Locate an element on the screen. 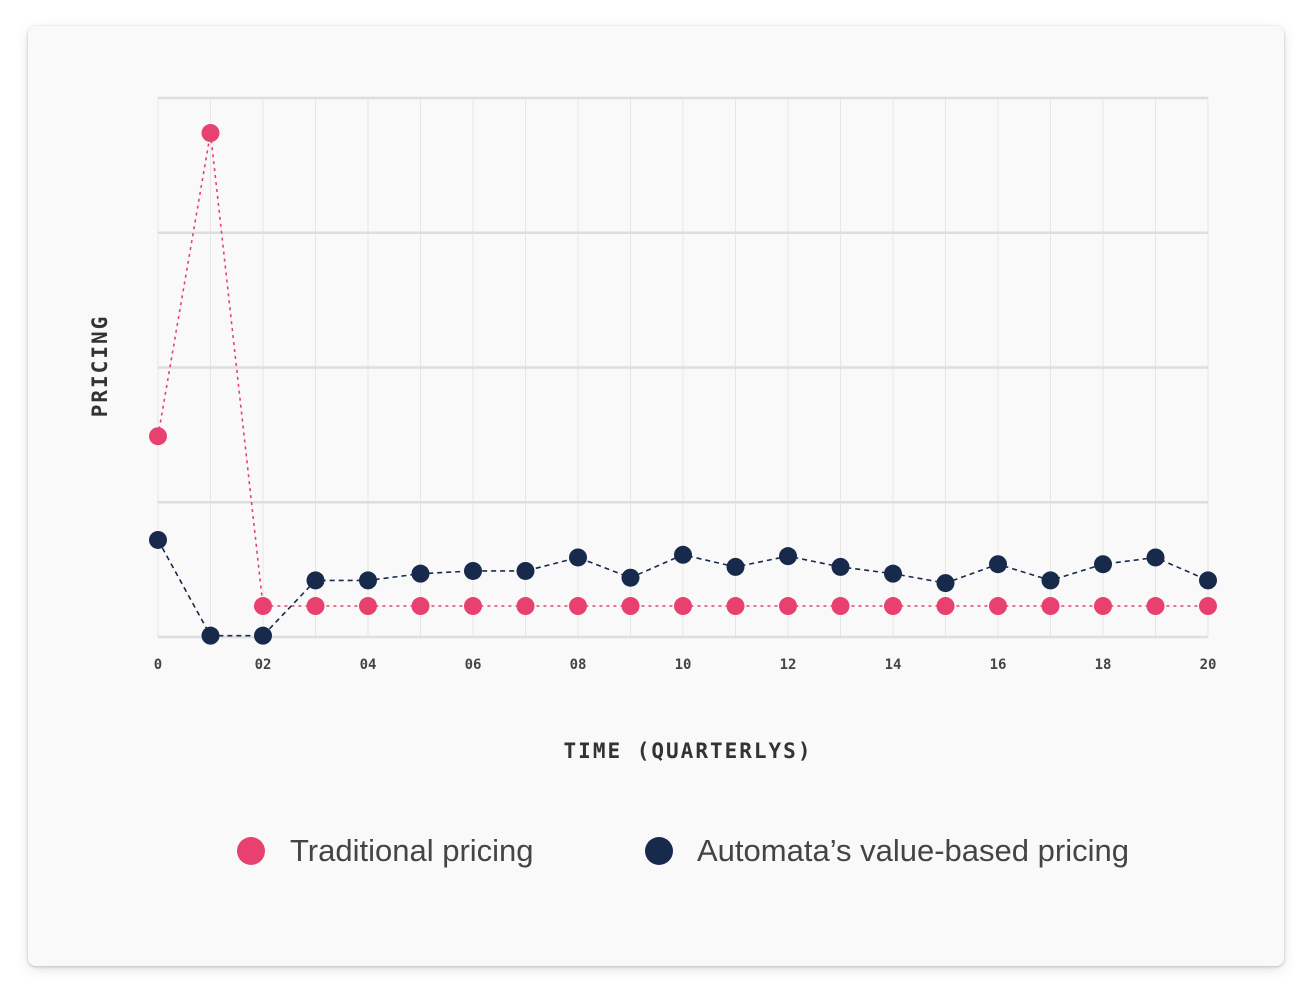 This screenshot has width=1312, height=996. x-tick-label: 16 is located at coordinates (998, 665).